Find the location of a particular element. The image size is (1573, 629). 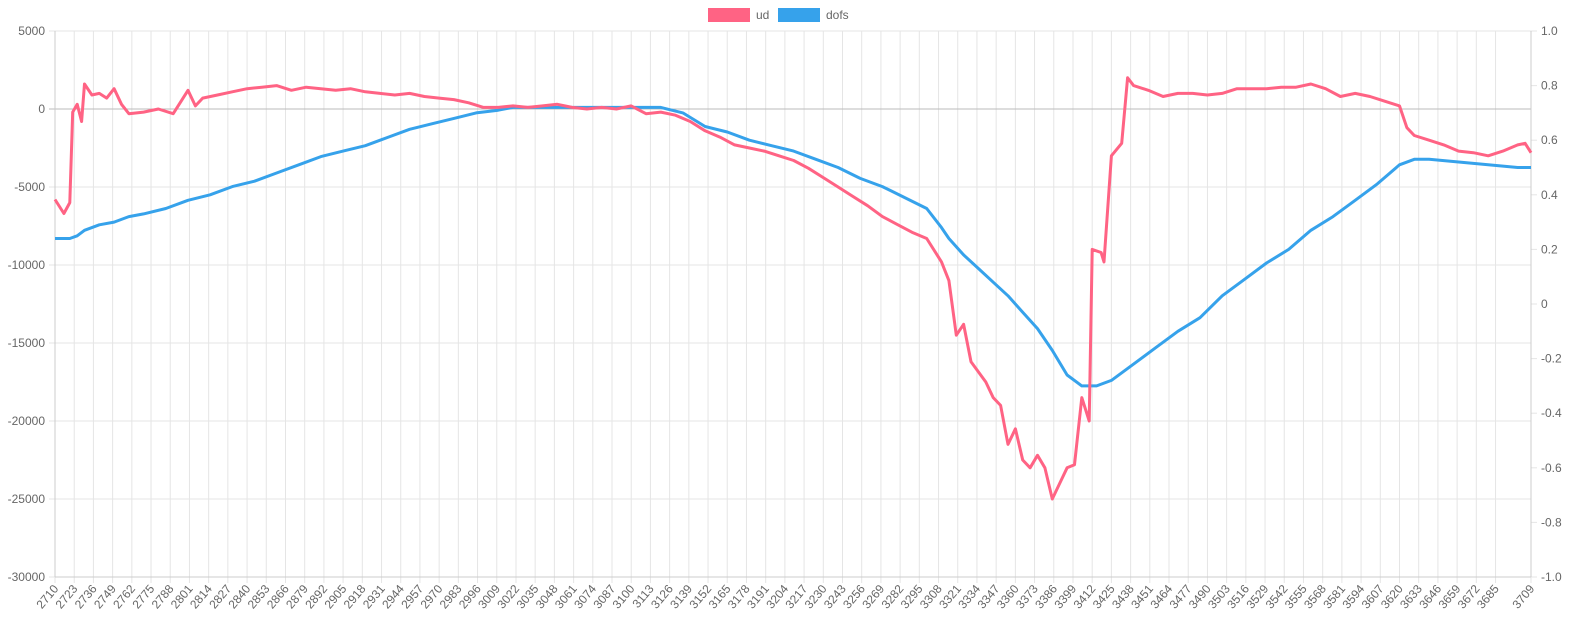

legend-swatch-dofs is located at coordinates (799, 15).